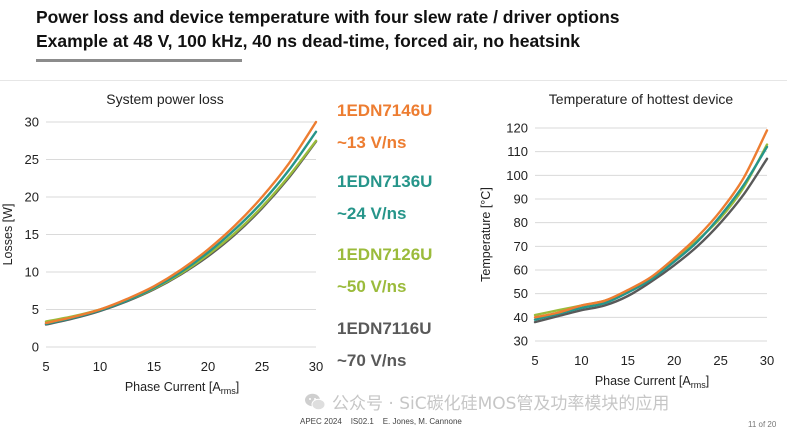 This screenshot has width=787, height=432. I want to click on y-tick-label: 50, so click(521, 293).